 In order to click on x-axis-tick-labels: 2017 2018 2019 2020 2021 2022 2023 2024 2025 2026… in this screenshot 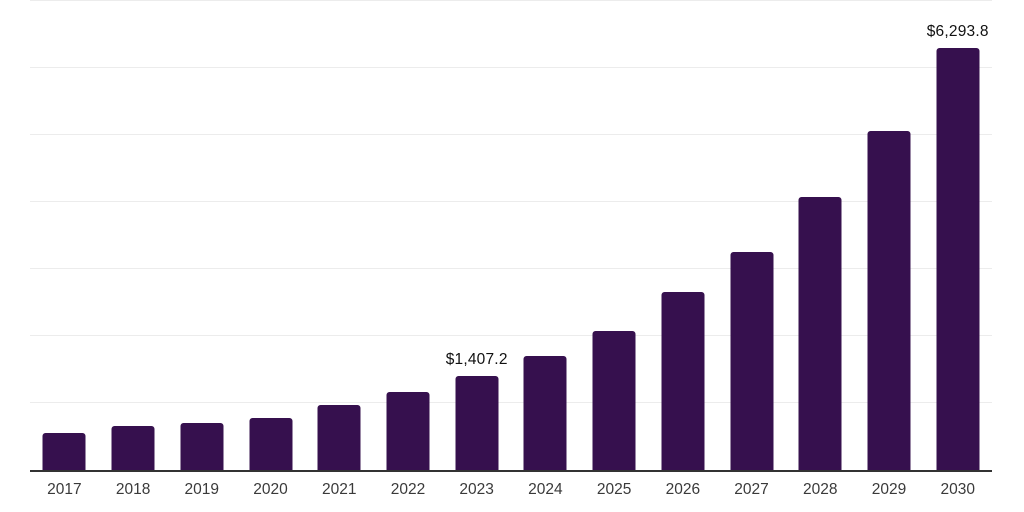, I will do `click(511, 490)`.